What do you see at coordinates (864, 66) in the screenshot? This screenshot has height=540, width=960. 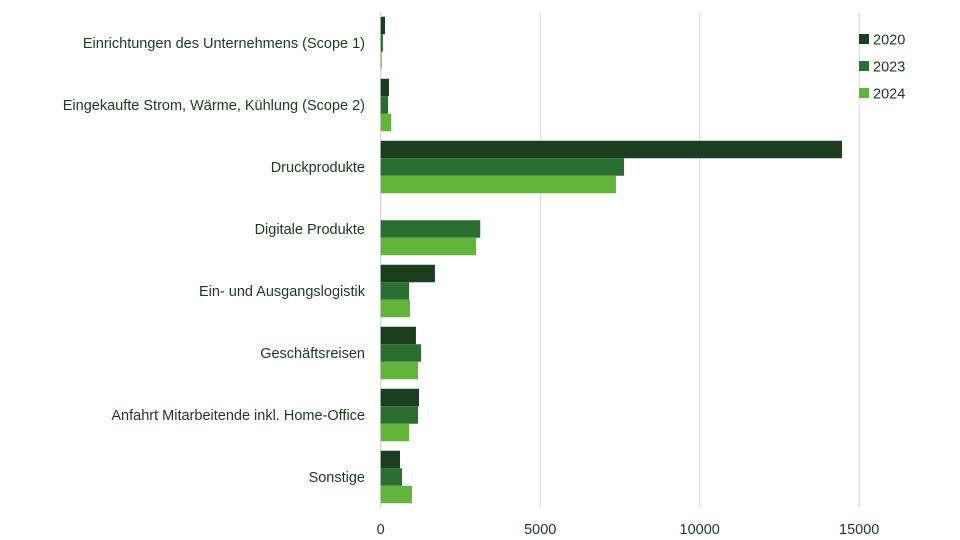 I see `legend-swatch-2023` at bounding box center [864, 66].